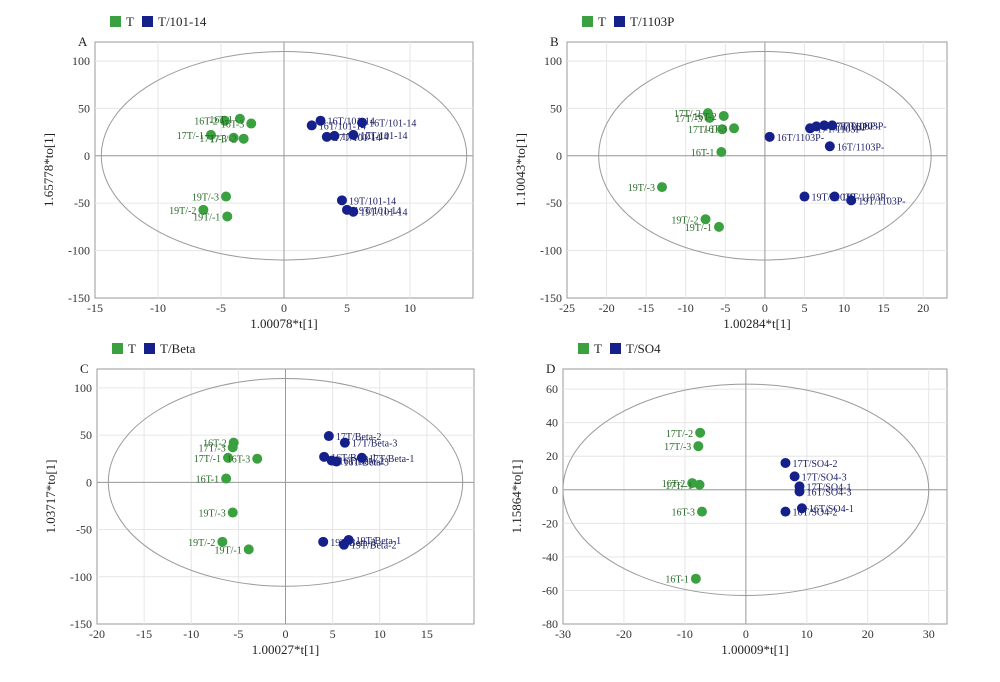 This screenshot has height=682, width=1000. Describe the element at coordinates (191, 634) in the screenshot. I see `x-tick-label: -10` at that location.